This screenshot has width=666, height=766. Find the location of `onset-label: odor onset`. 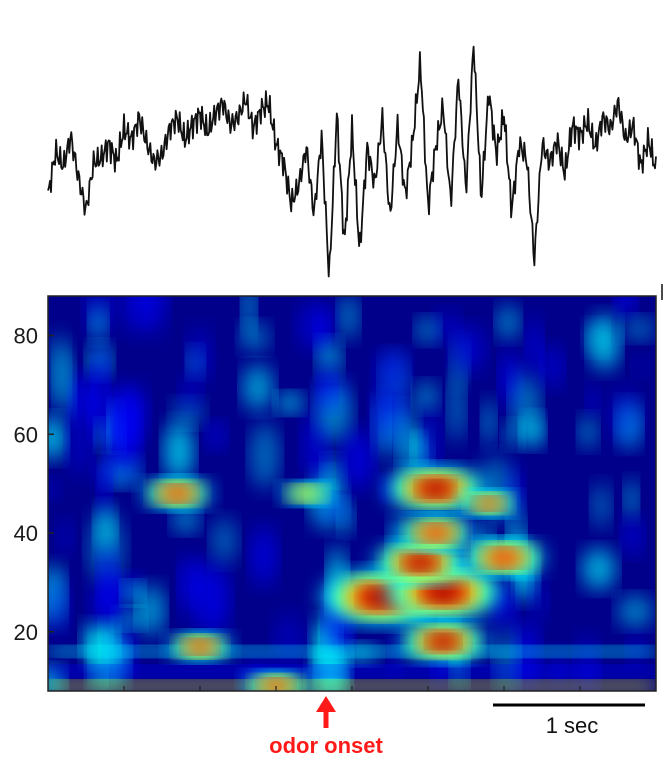

onset-label: odor onset is located at coordinates (326, 745).